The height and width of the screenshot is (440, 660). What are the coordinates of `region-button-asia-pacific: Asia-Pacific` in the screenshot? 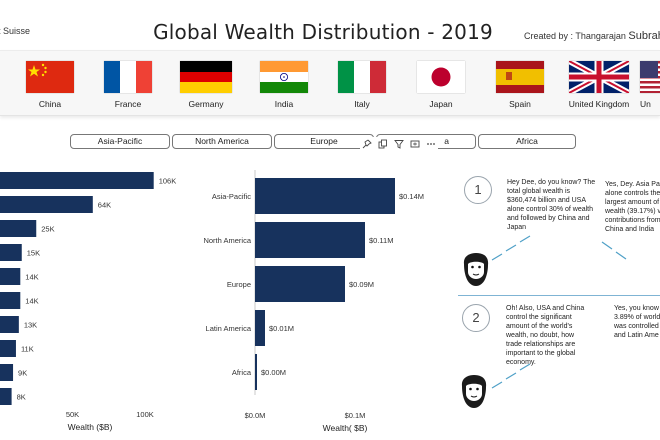 It's located at (120, 141).